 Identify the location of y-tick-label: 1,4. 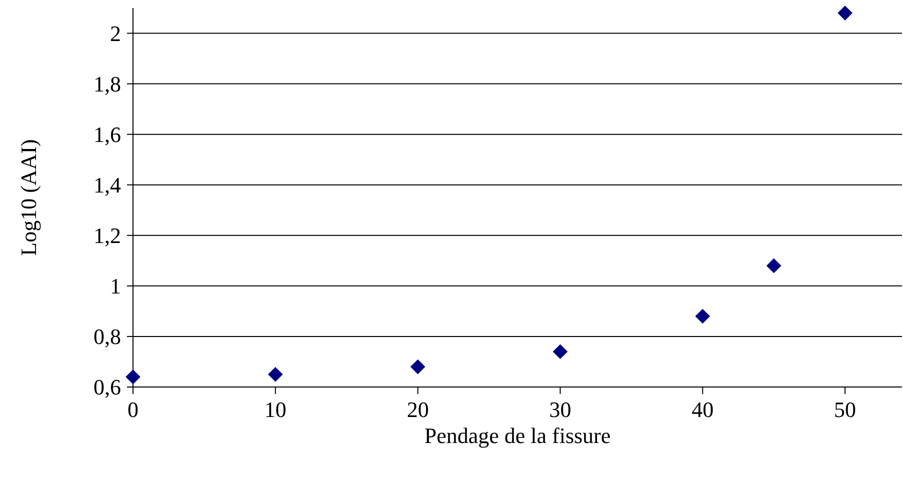
(107, 185).